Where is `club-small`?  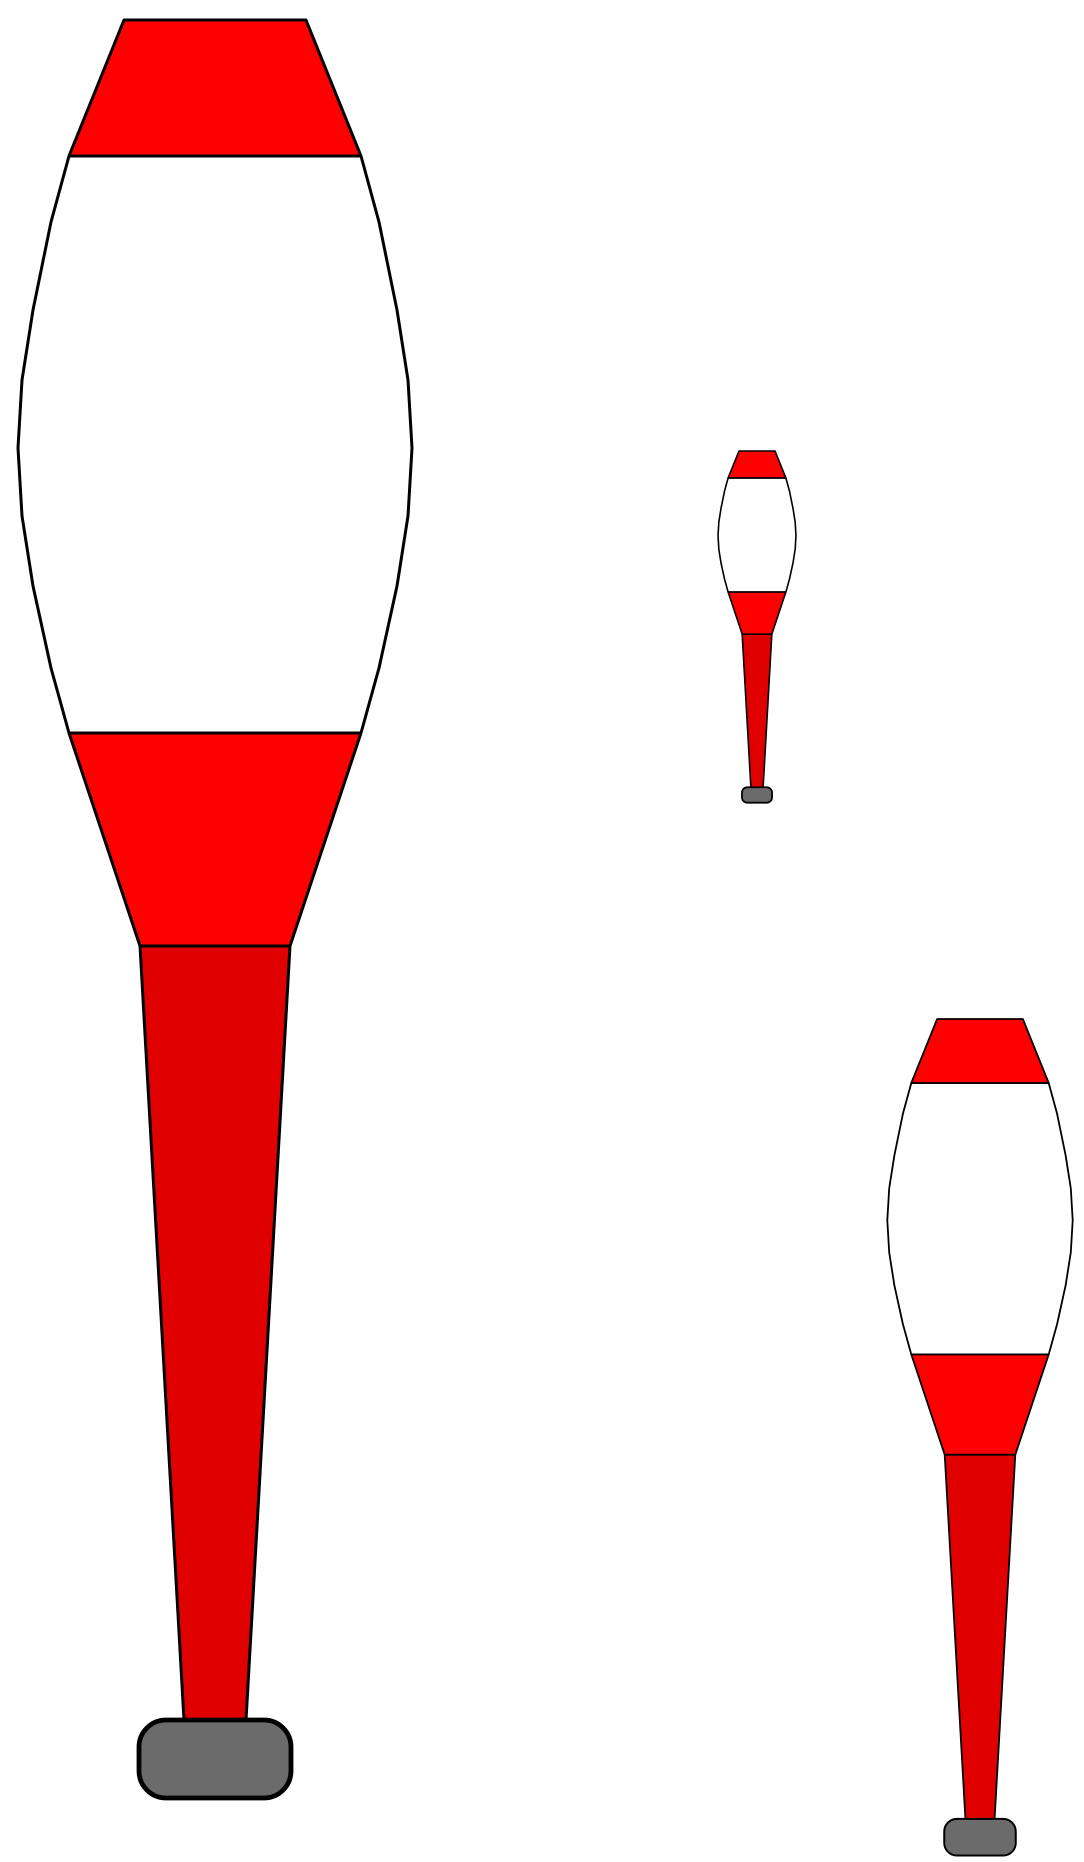 club-small is located at coordinates (757, 627).